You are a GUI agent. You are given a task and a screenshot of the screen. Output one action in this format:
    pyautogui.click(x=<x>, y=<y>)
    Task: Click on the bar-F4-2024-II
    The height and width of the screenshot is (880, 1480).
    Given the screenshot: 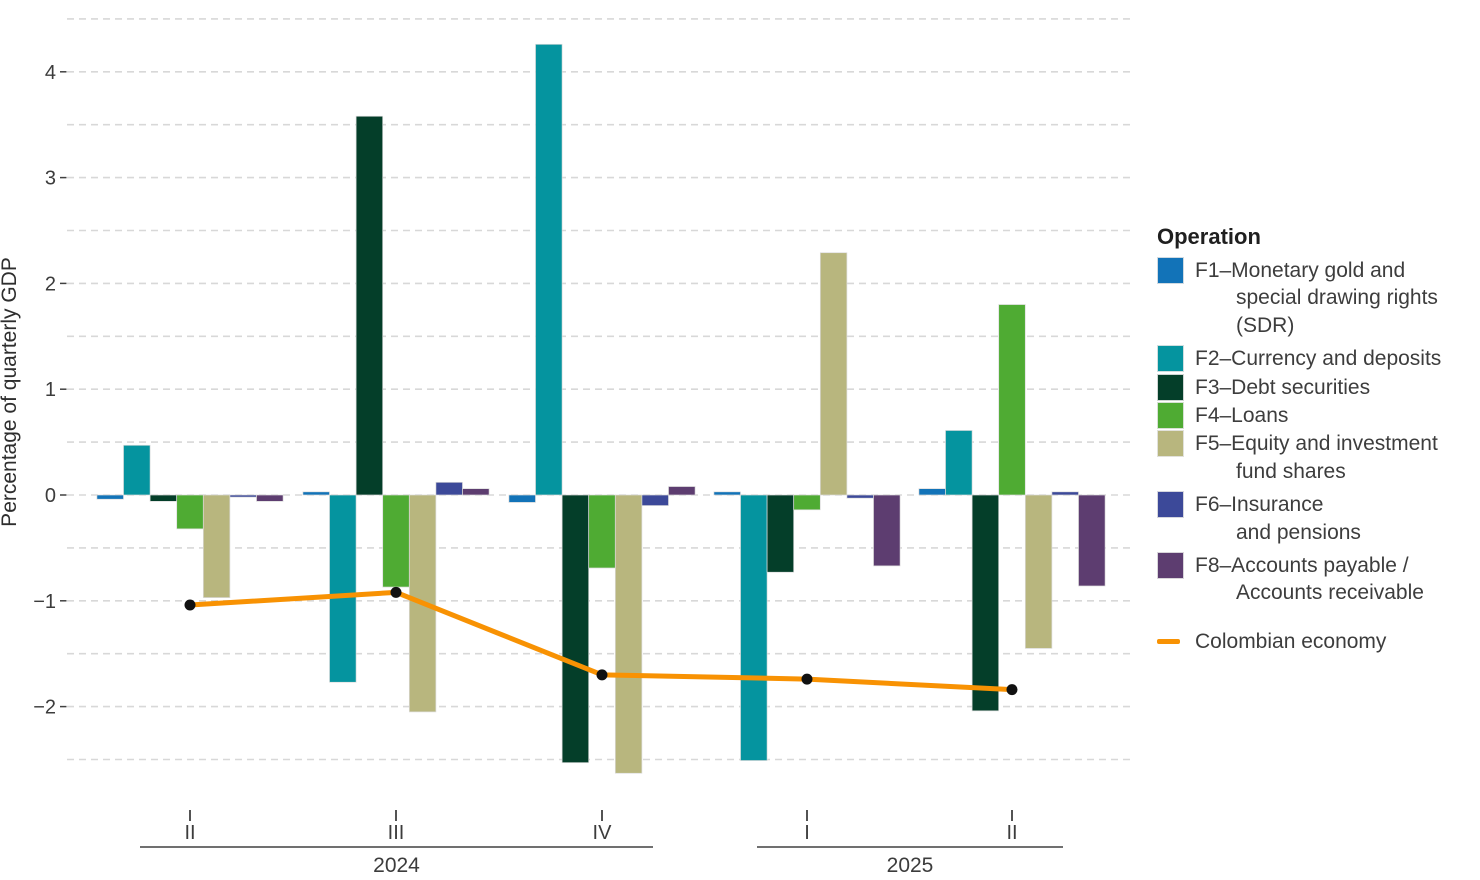 What is the action you would take?
    pyautogui.click(x=190, y=512)
    